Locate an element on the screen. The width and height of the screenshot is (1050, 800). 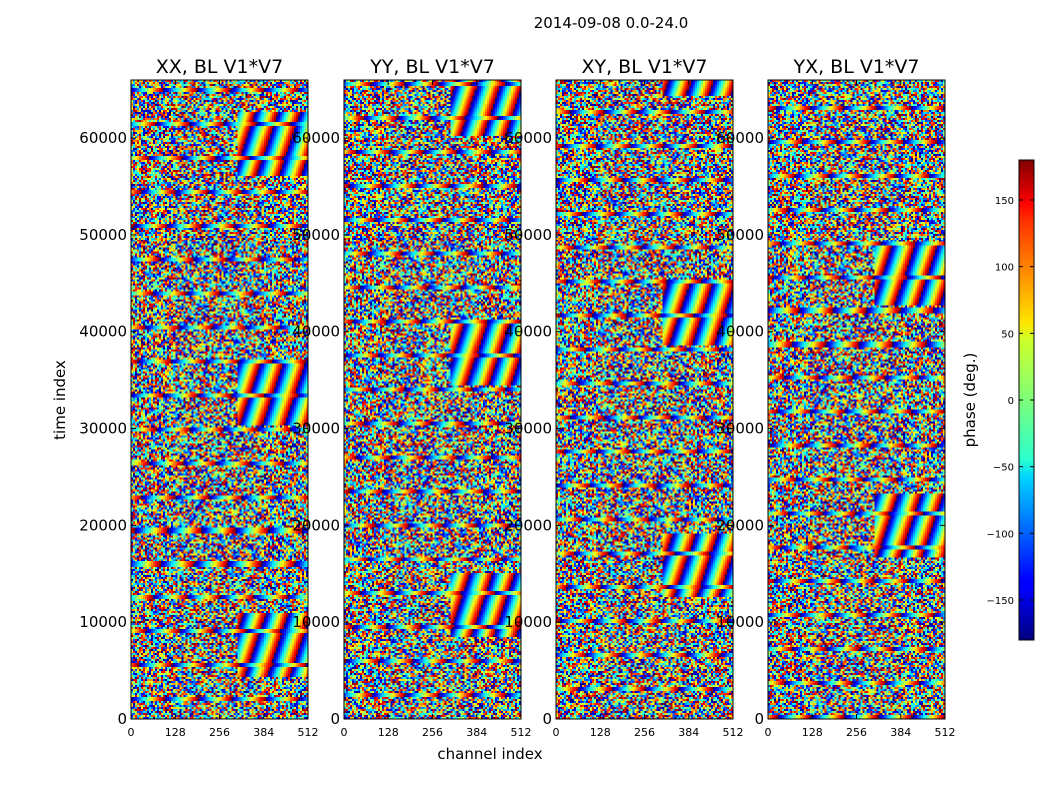
panel-3-title: YX, BL V1*V7 is located at coordinates (855, 67).